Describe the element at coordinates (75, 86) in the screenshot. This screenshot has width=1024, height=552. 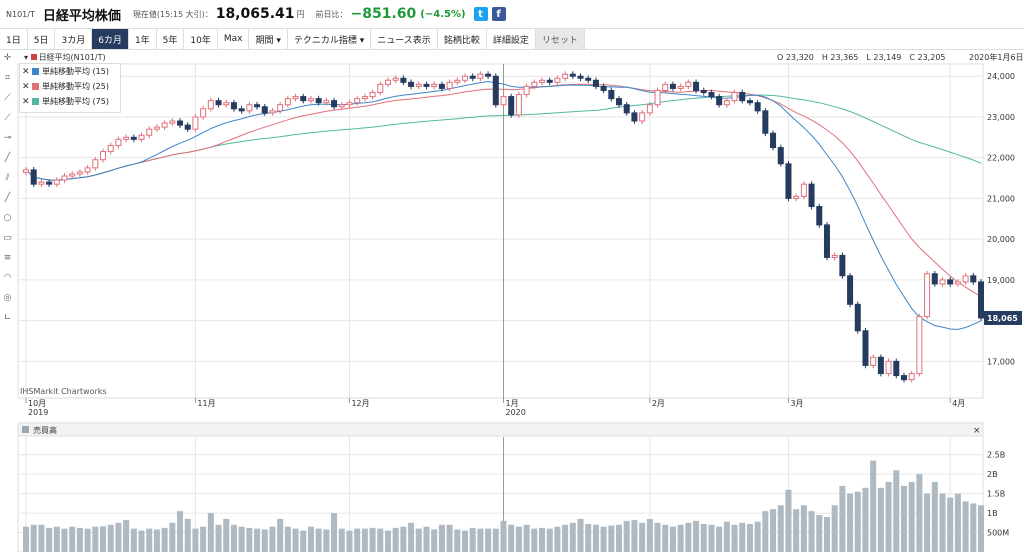
I see `legend-label: 単純移動平均 (25)` at that location.